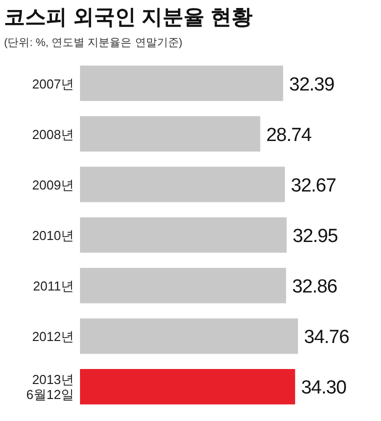 The image size is (381, 421). I want to click on chart-title: 코스피 외국인 지분율 현황, so click(128, 17).